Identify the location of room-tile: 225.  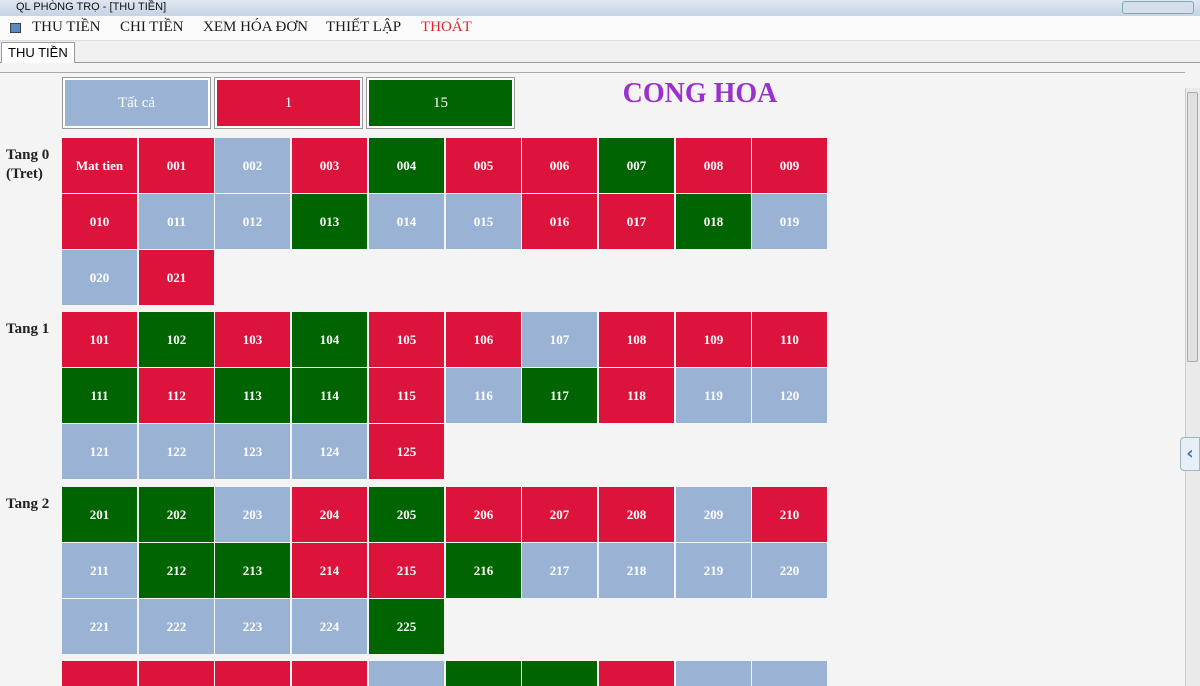
(406, 626).